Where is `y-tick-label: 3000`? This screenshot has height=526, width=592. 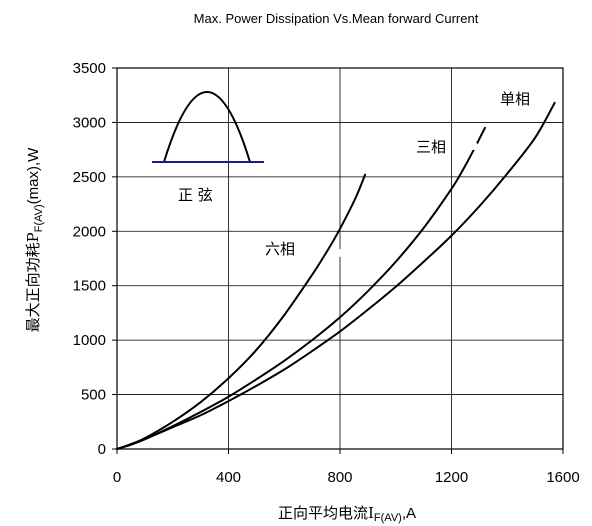 y-tick-label: 3000 is located at coordinates (89, 122).